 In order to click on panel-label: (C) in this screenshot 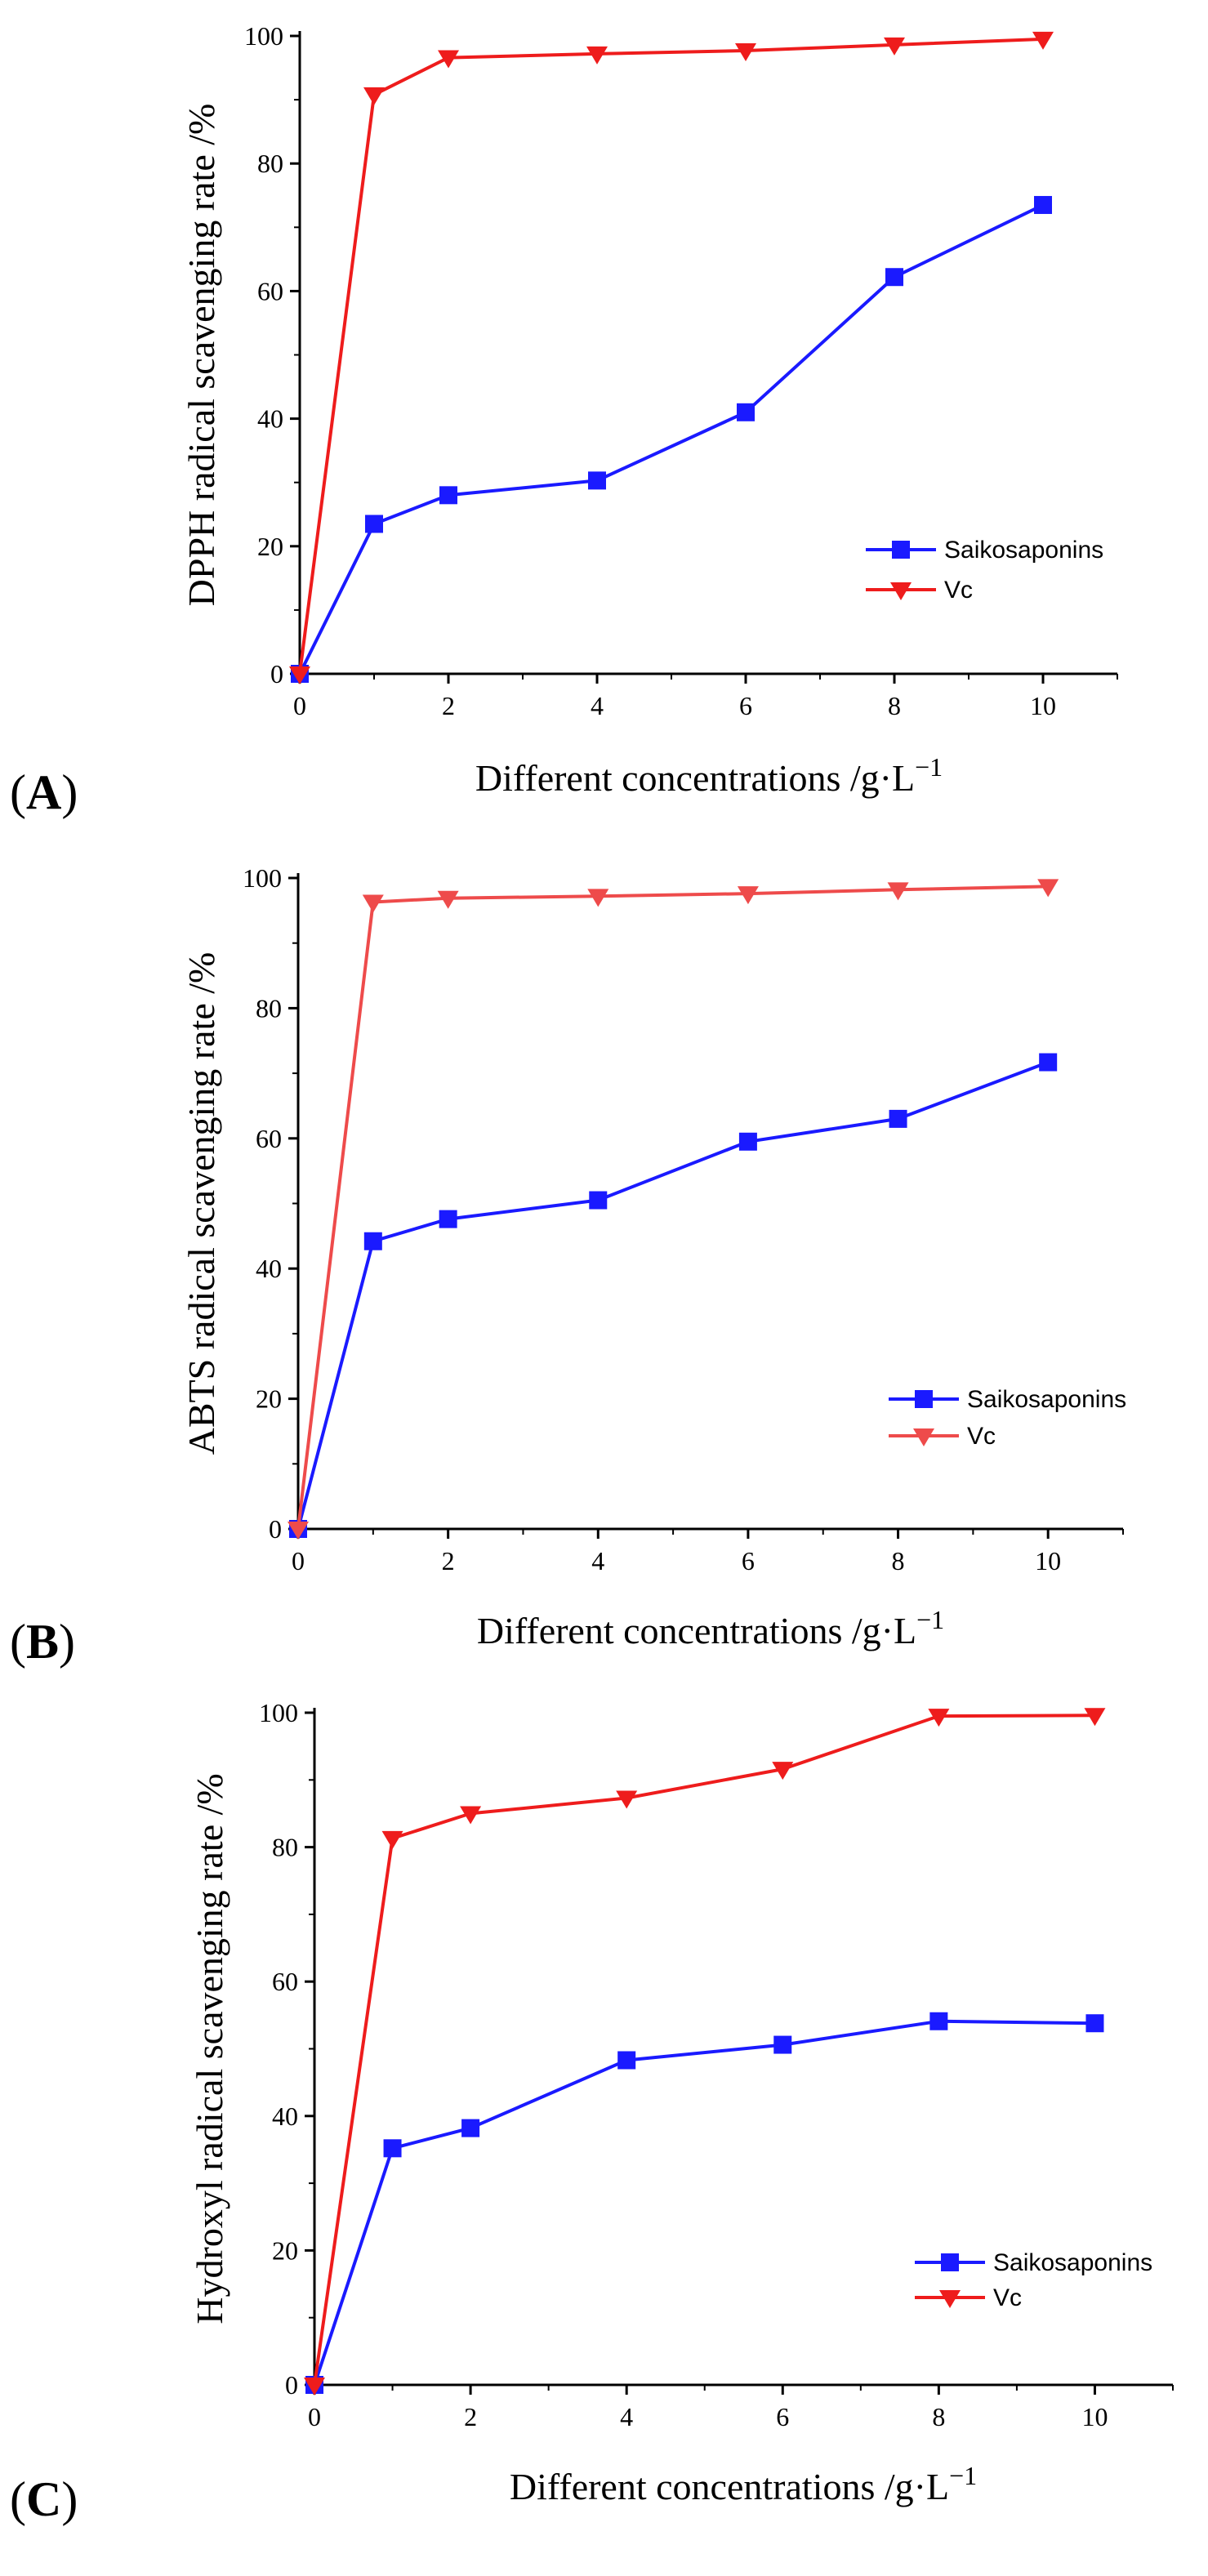, I will do `click(44, 2499)`.